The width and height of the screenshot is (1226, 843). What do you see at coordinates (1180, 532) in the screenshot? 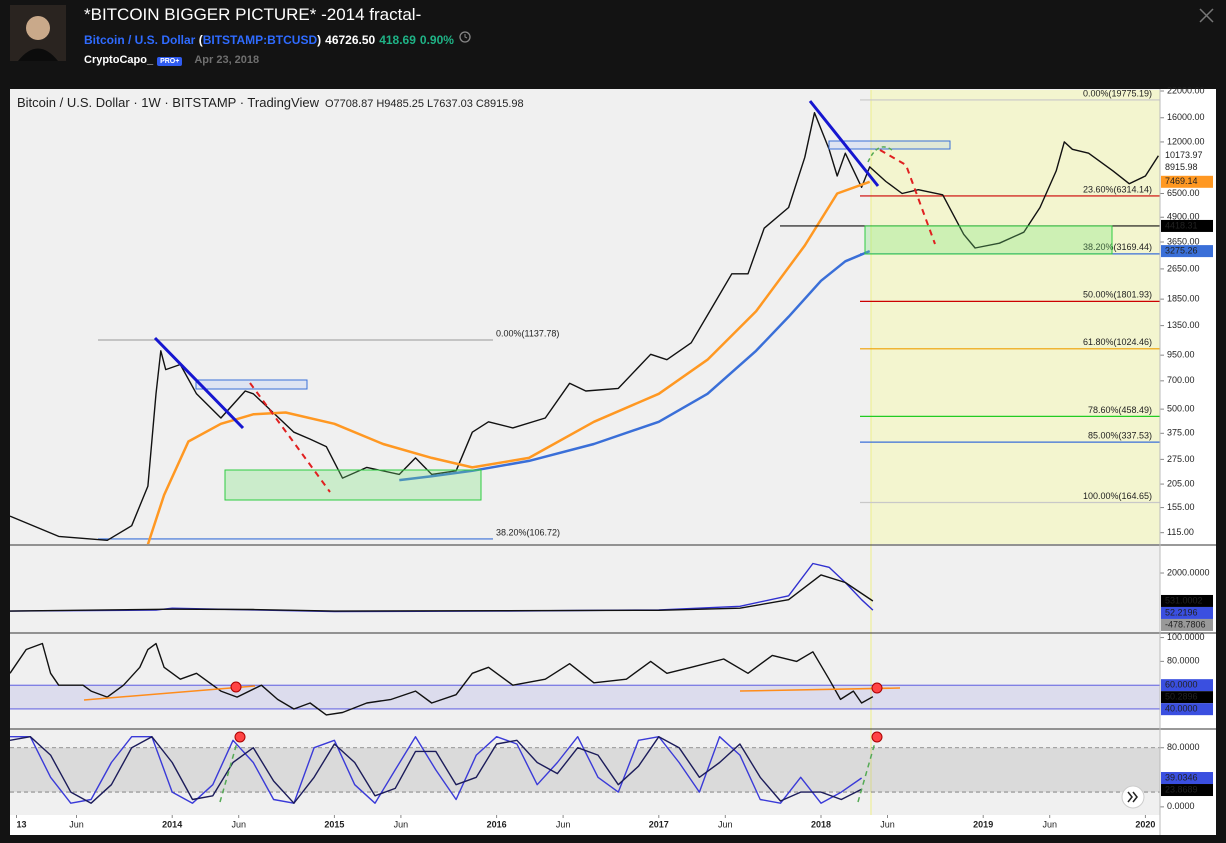
I see `y-tick-label: 115.00` at bounding box center [1180, 532].